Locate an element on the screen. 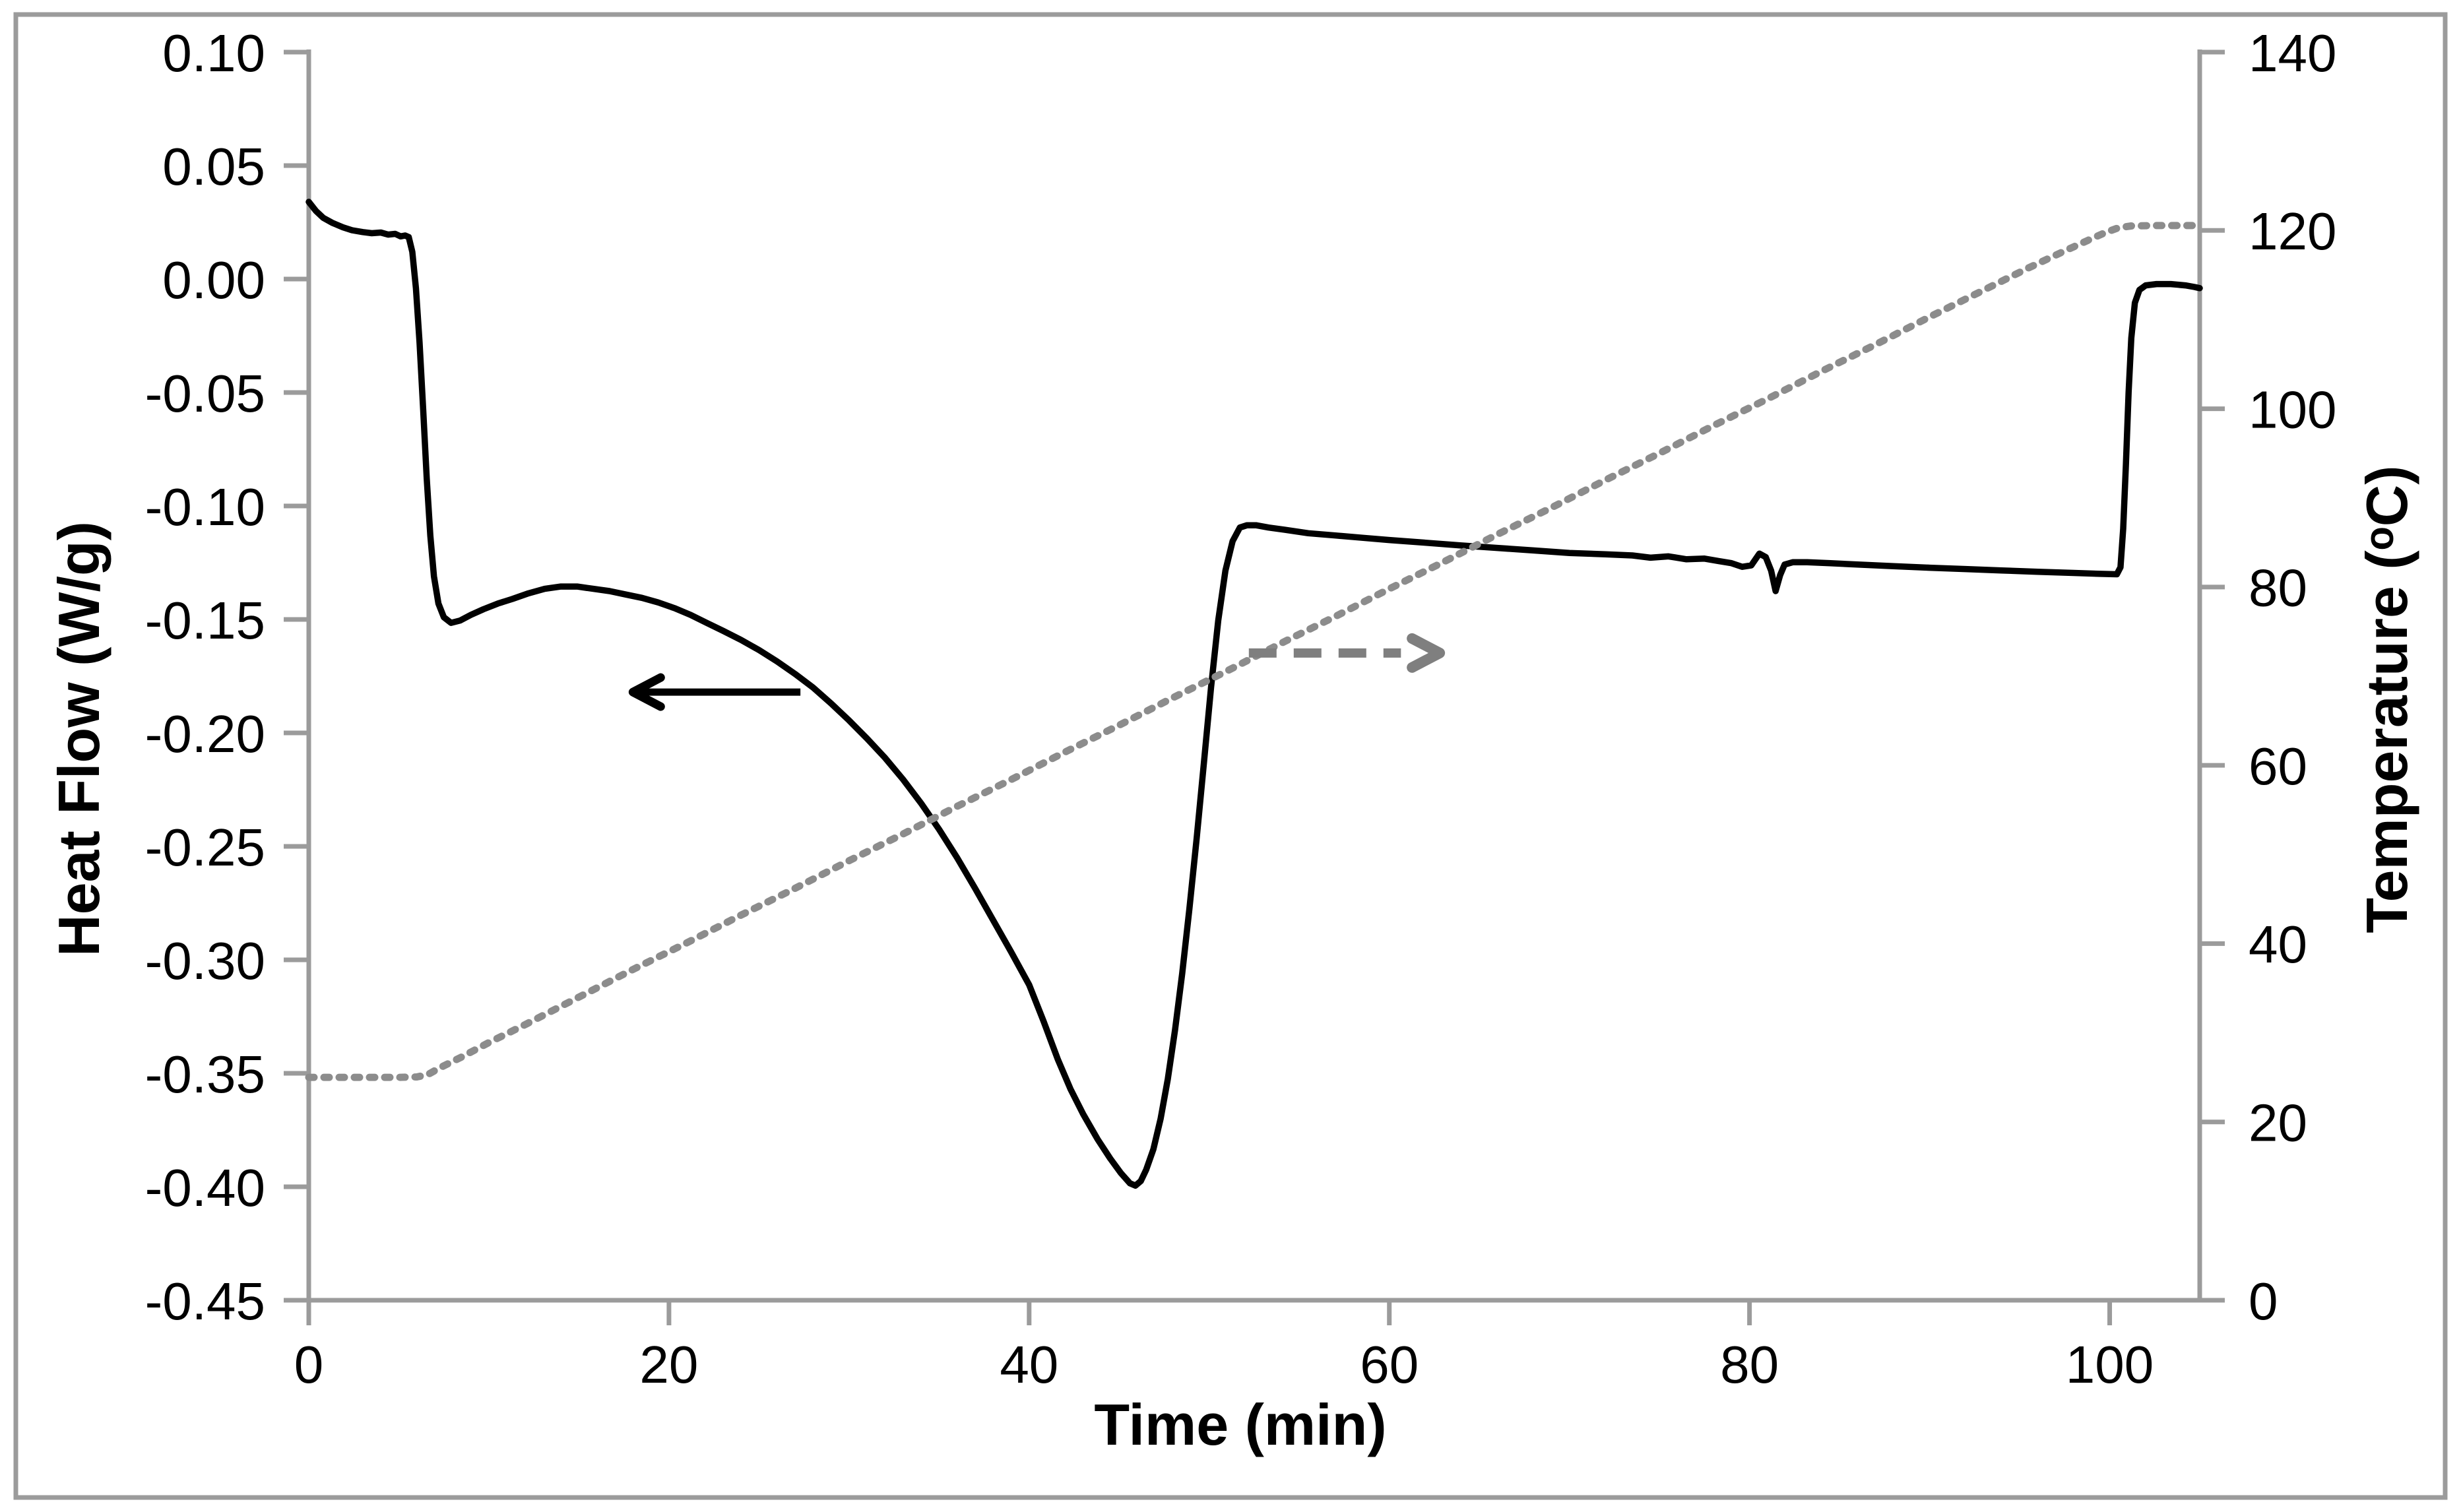 This screenshot has width=2461, height=1512. left-axis-tick-label: -0.15 is located at coordinates (205, 620).